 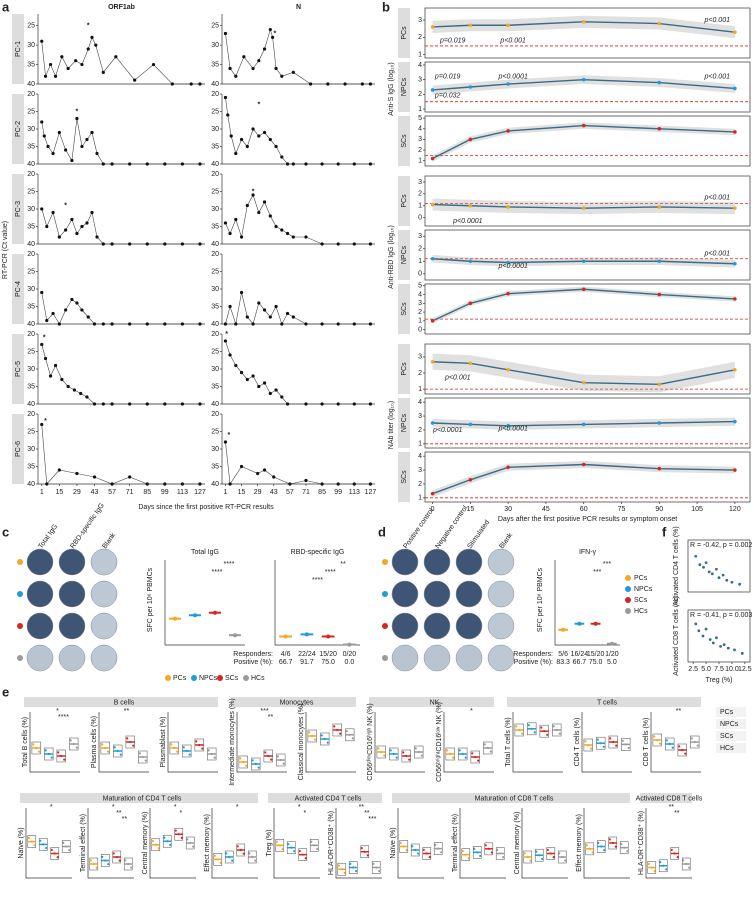 I want to click on well-column-label: Positive control, so click(x=418, y=528).